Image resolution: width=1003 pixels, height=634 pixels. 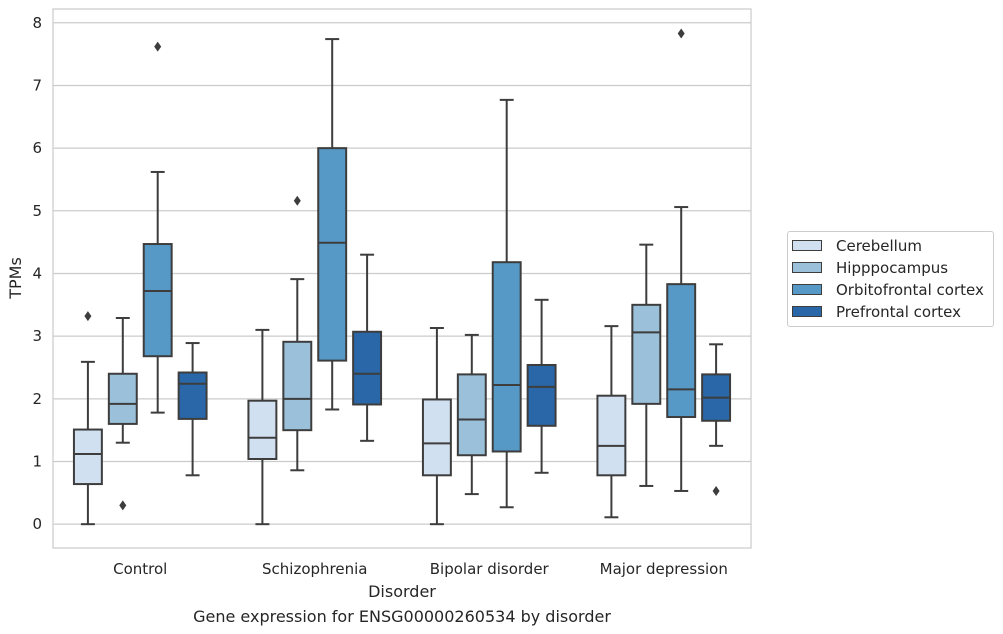 I want to click on x-tick-label: Schizophrenia, so click(x=314, y=569).